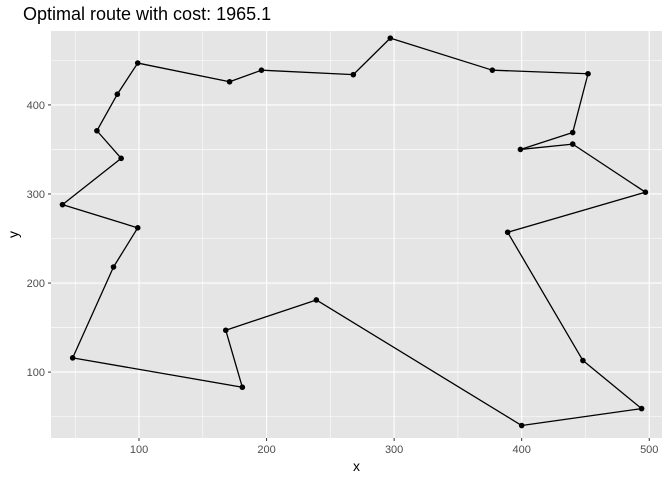 The width and height of the screenshot is (672, 480). Describe the element at coordinates (266, 450) in the screenshot. I see `x-tick-label: 200` at that location.